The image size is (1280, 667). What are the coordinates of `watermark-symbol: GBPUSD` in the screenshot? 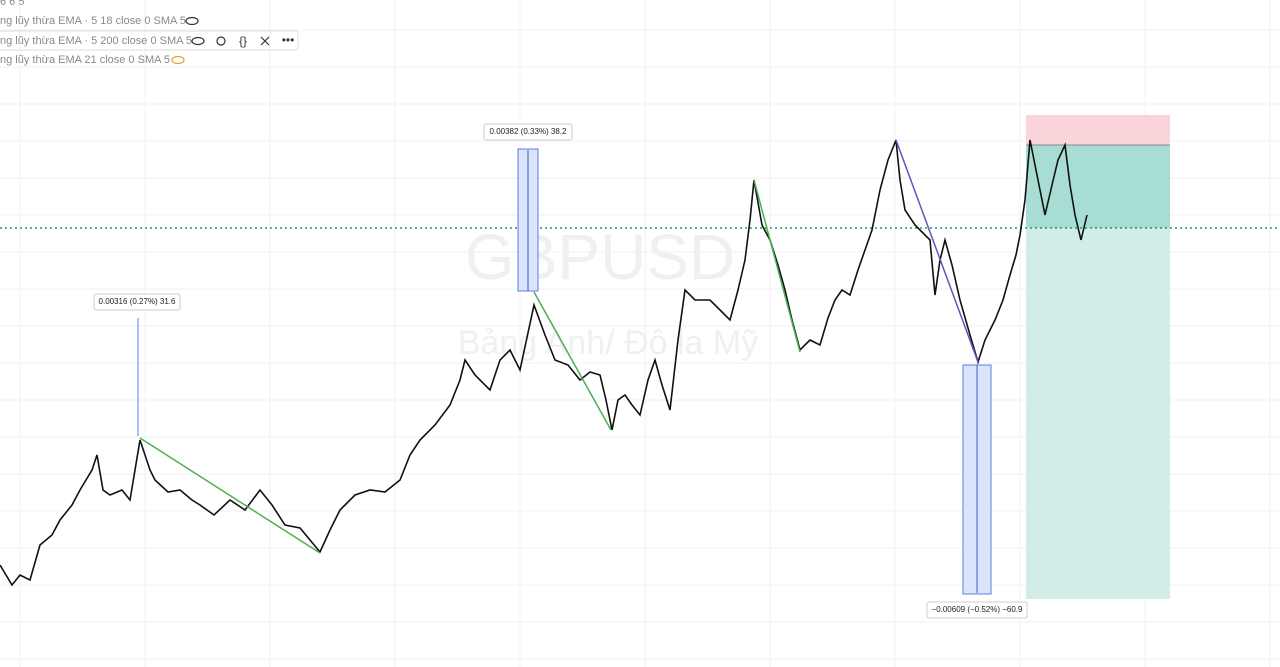 It's located at (600, 257).